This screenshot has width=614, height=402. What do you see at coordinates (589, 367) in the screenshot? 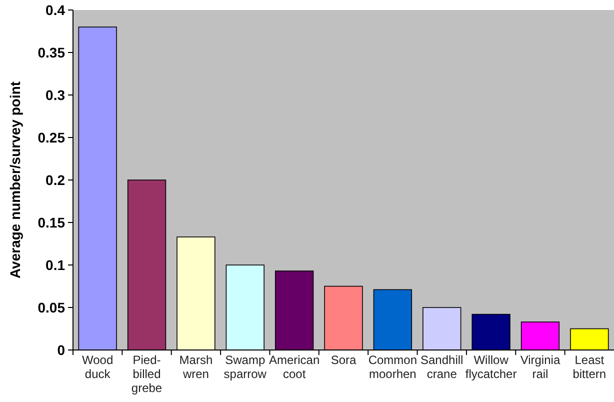
I see `x-tick-label: Least bittern` at bounding box center [589, 367].